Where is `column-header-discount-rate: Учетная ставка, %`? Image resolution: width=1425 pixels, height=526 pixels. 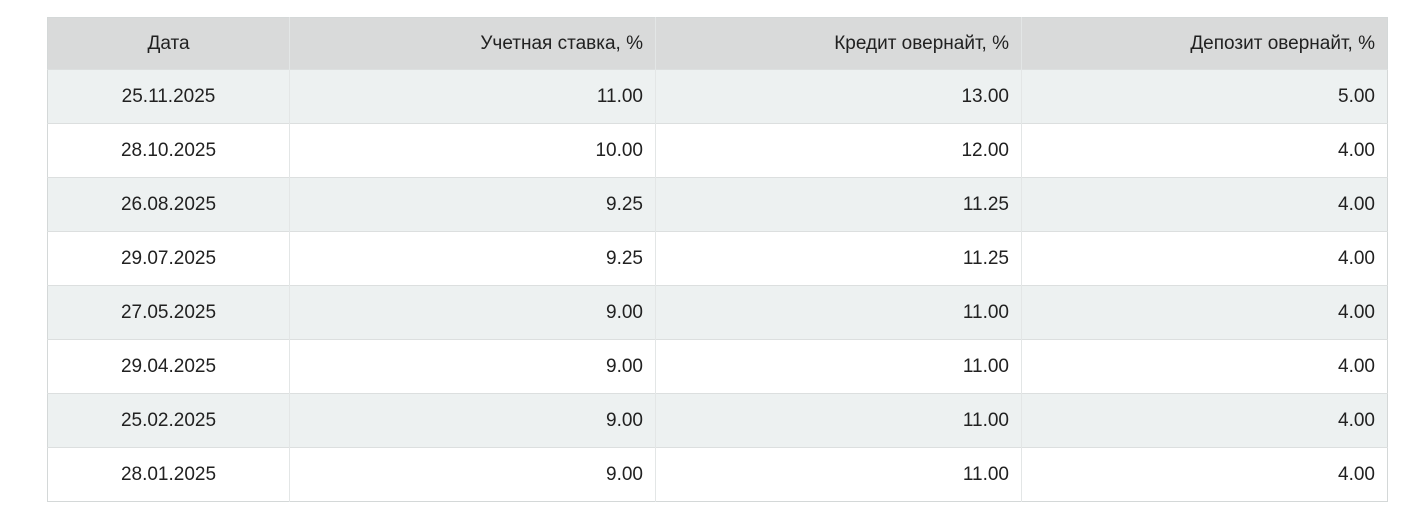 column-header-discount-rate: Учетная ставка, % is located at coordinates (472, 43).